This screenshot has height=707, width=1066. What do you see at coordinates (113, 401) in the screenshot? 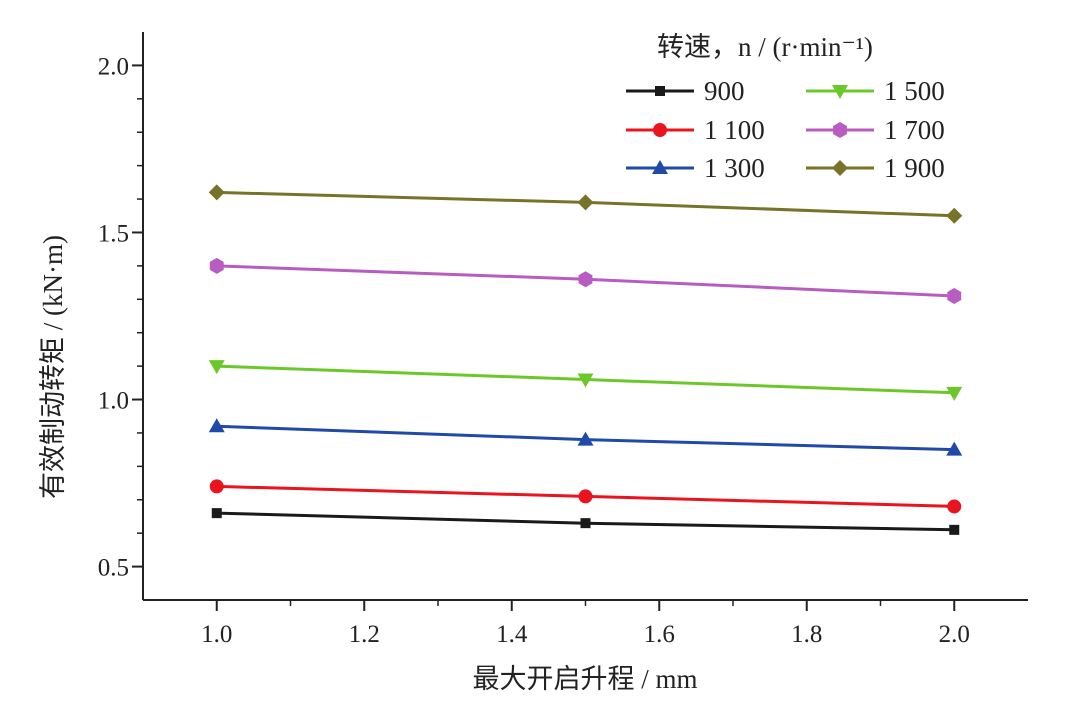
I see `y-tick-label: 1.0` at bounding box center [113, 401].